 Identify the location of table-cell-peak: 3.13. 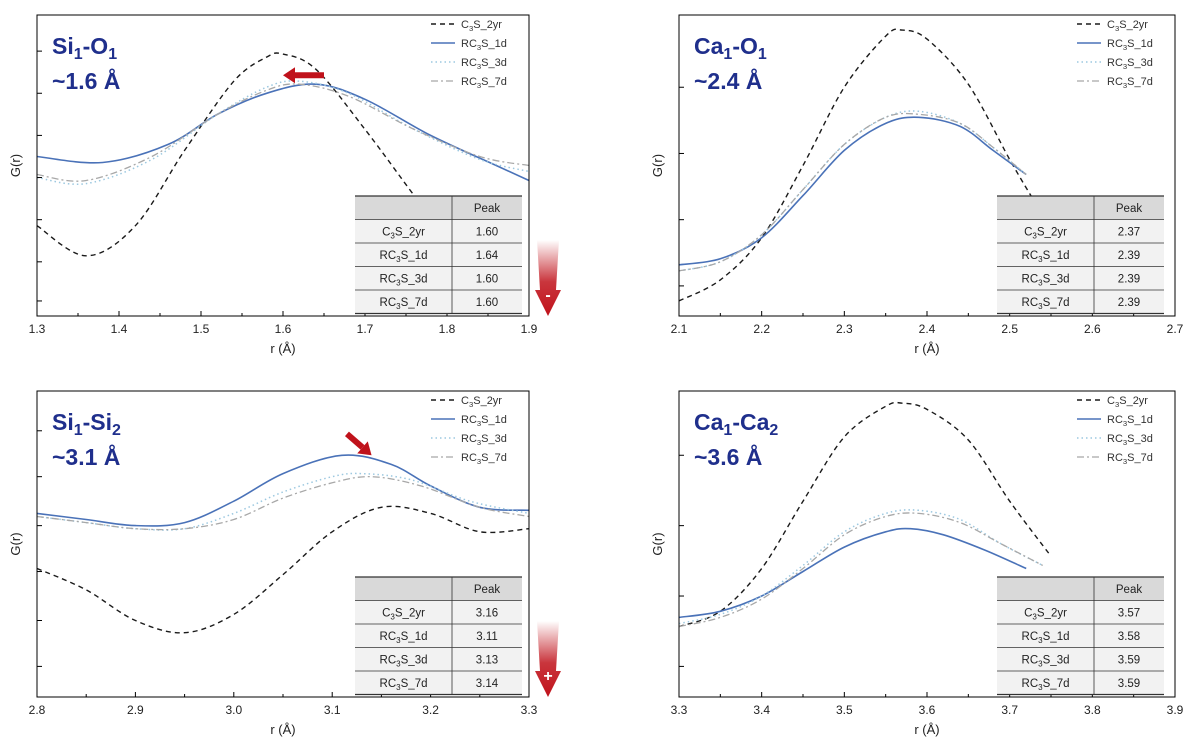
(487, 661).